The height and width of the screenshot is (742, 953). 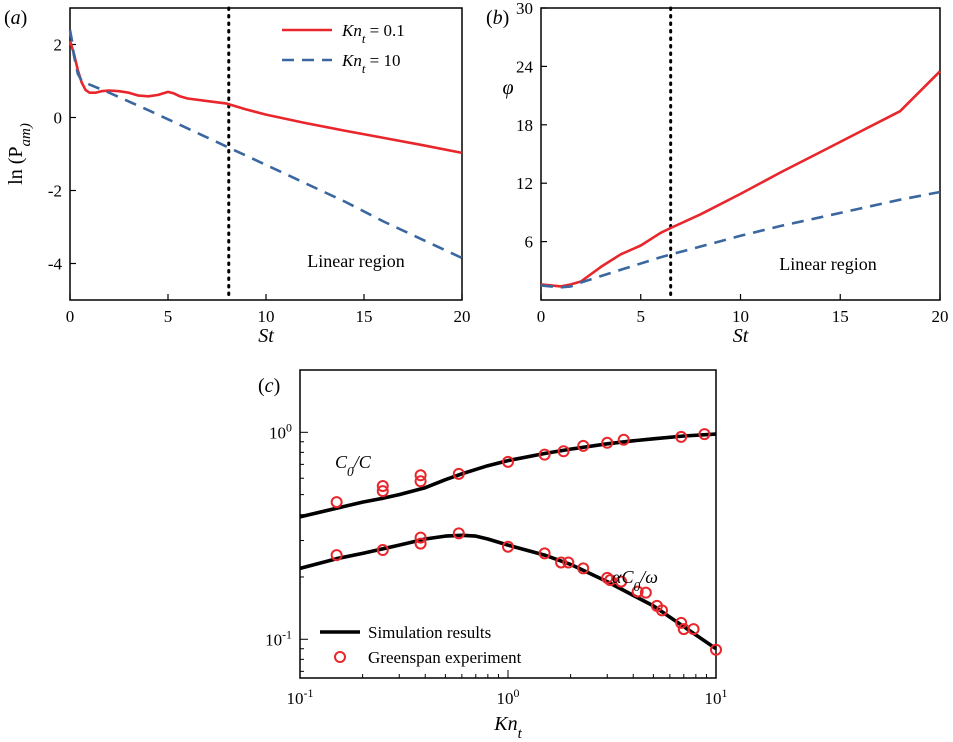 I want to click on y-tick-label: -4, so click(x=55, y=264).